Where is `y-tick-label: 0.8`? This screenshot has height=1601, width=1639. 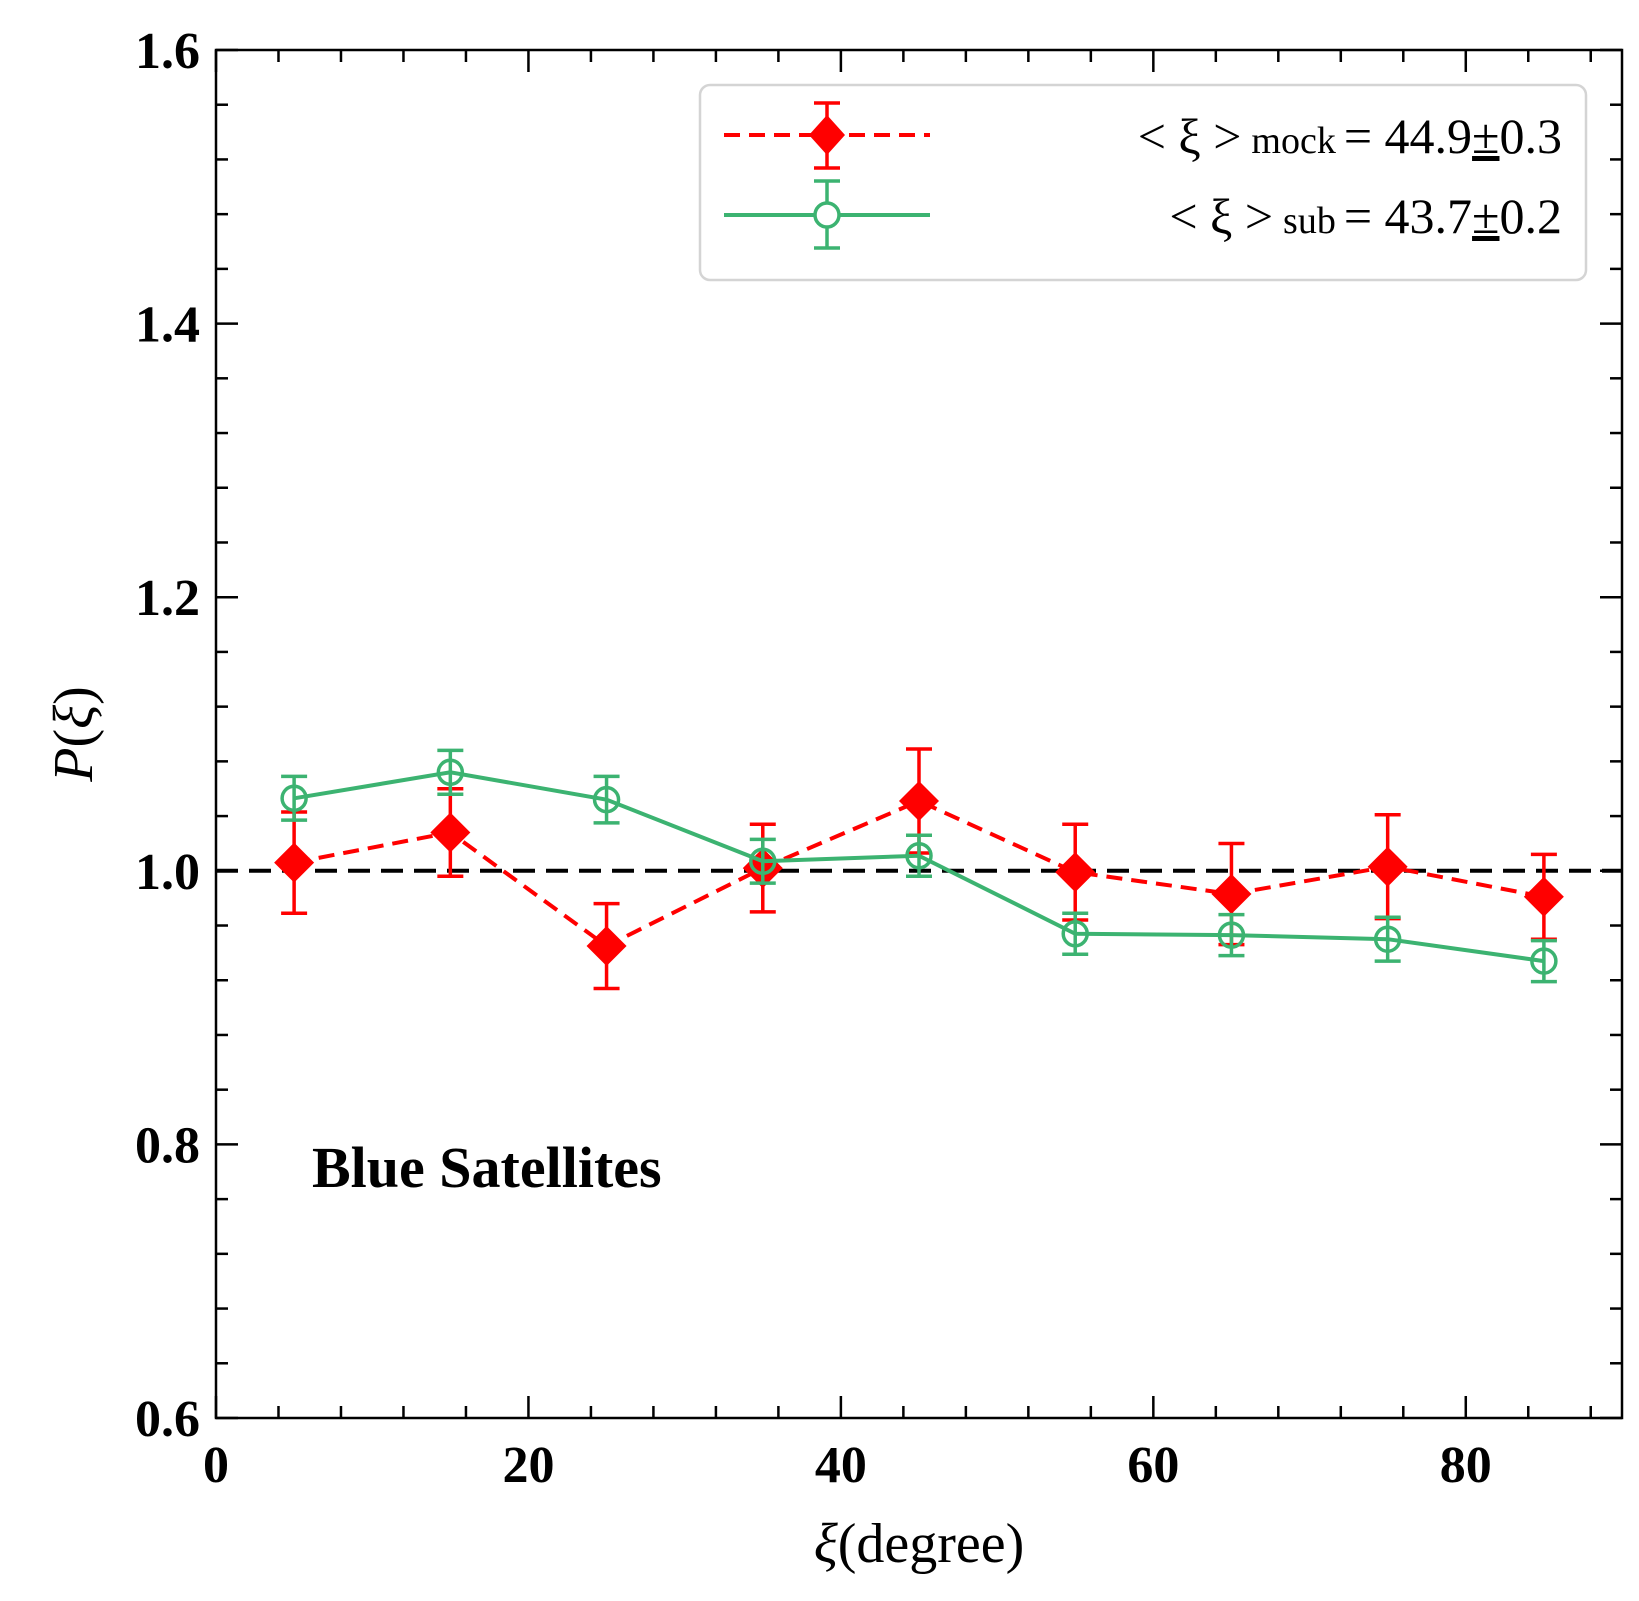 y-tick-label: 0.8 is located at coordinates (167, 1145).